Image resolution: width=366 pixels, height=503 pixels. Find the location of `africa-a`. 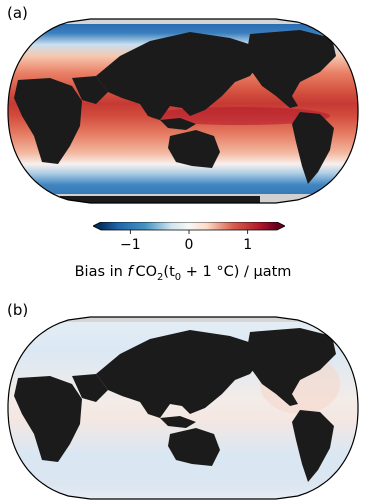

africa-a is located at coordinates (48, 121).